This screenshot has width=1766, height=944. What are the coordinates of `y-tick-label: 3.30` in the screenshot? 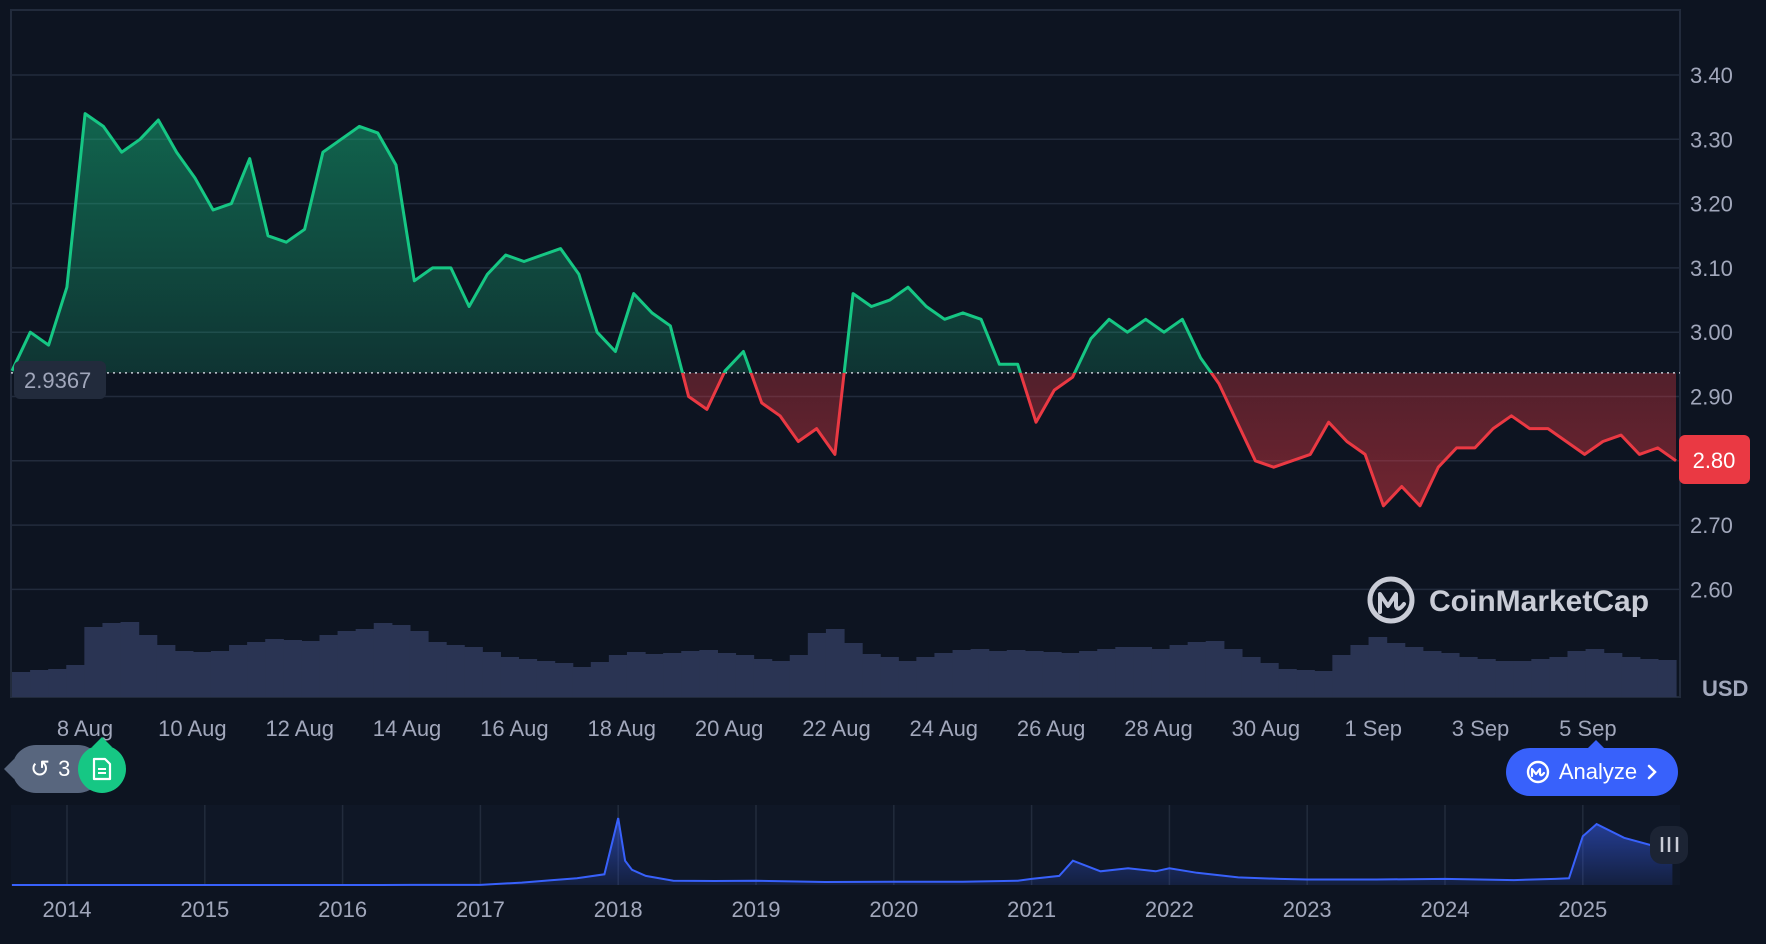 It's located at (1711, 139).